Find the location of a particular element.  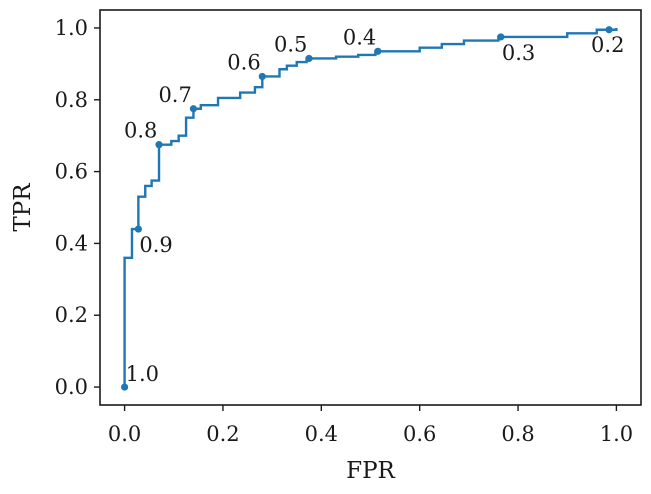

y-tick-label: 0.0 is located at coordinates (71, 387).